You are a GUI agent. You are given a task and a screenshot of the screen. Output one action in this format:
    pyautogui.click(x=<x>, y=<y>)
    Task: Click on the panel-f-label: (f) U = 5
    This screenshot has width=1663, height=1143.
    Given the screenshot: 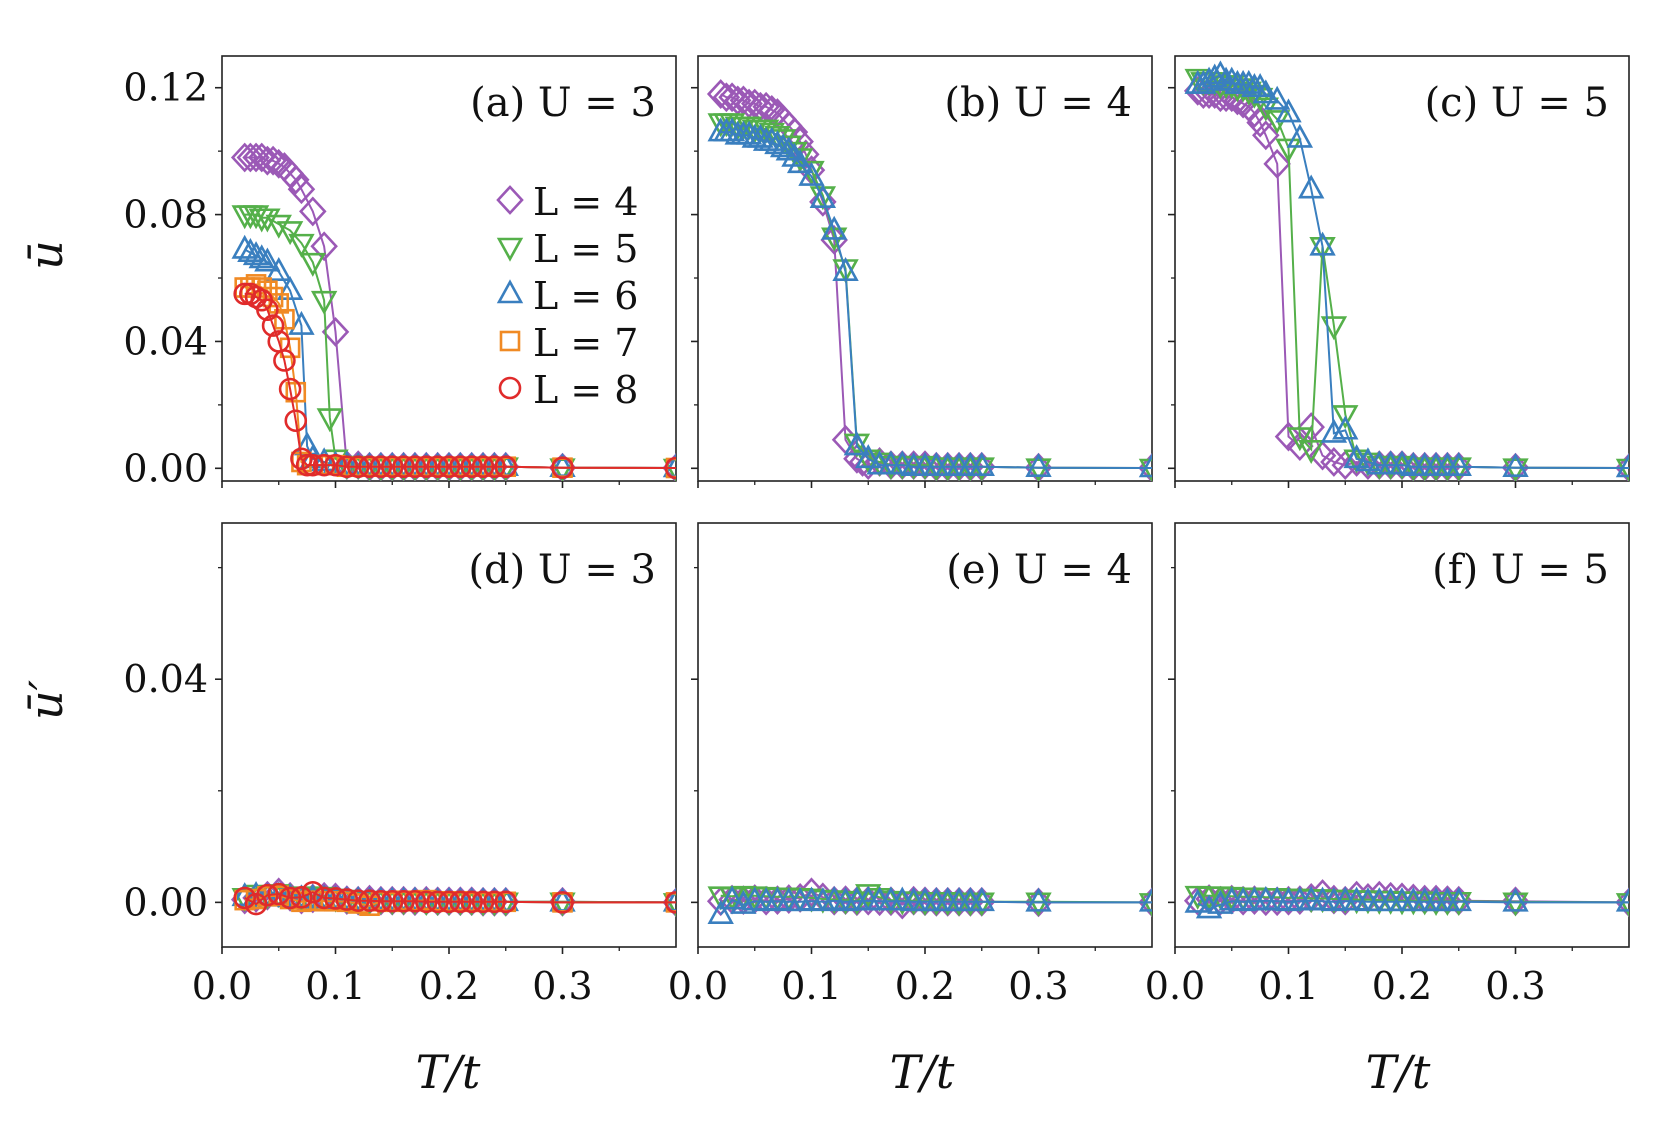 What is the action you would take?
    pyautogui.click(x=1520, y=570)
    